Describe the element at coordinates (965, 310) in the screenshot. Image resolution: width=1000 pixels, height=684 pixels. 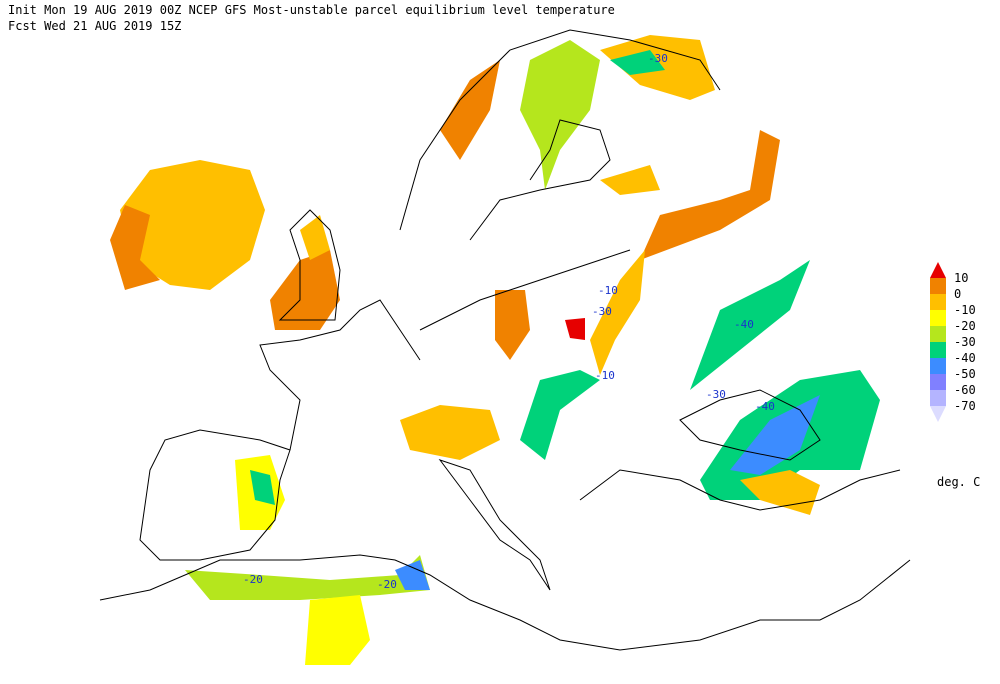
I see `colorbar-label: -10` at that location.